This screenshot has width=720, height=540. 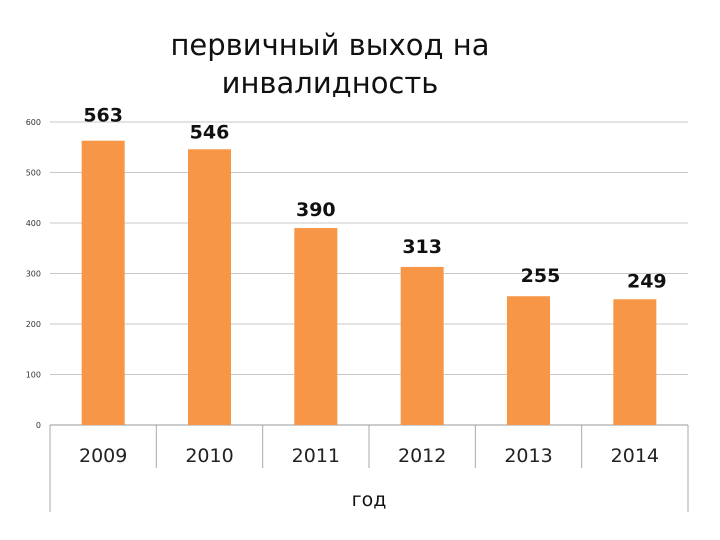 I want to click on y-tick-label: 100, so click(x=33, y=375).